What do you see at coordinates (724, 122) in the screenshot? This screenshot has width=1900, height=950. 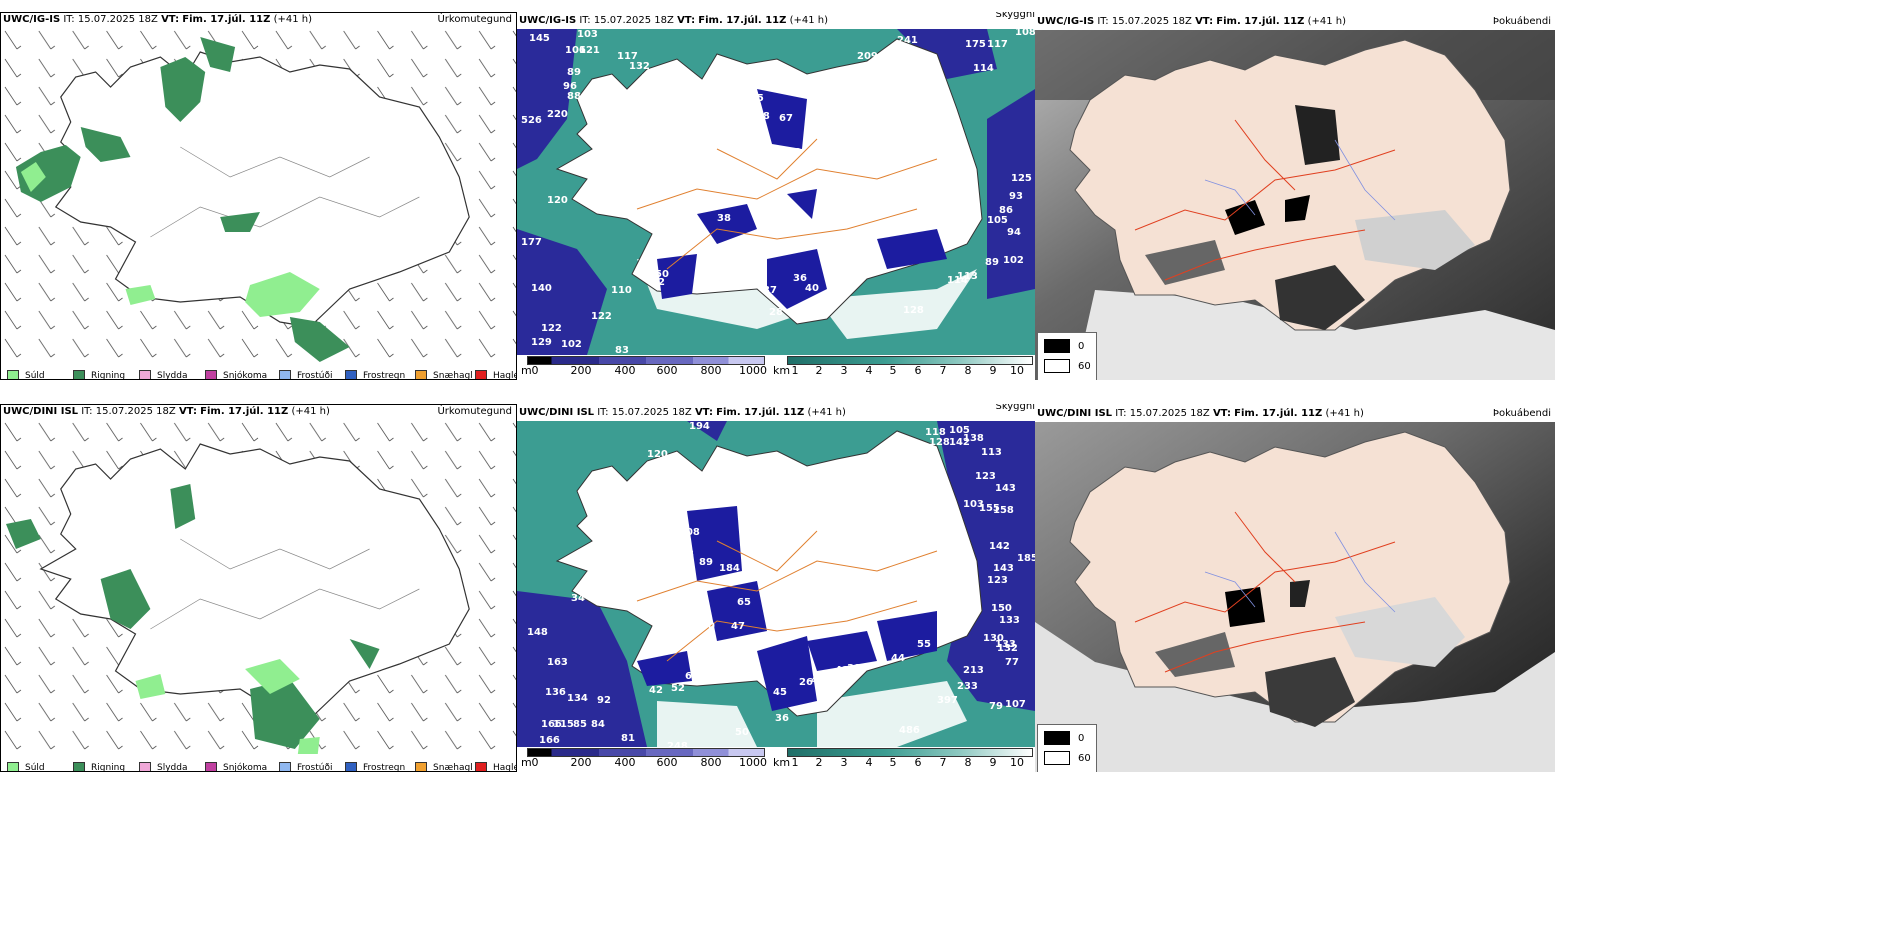 I see `visibility-value-label: 35` at bounding box center [724, 122].